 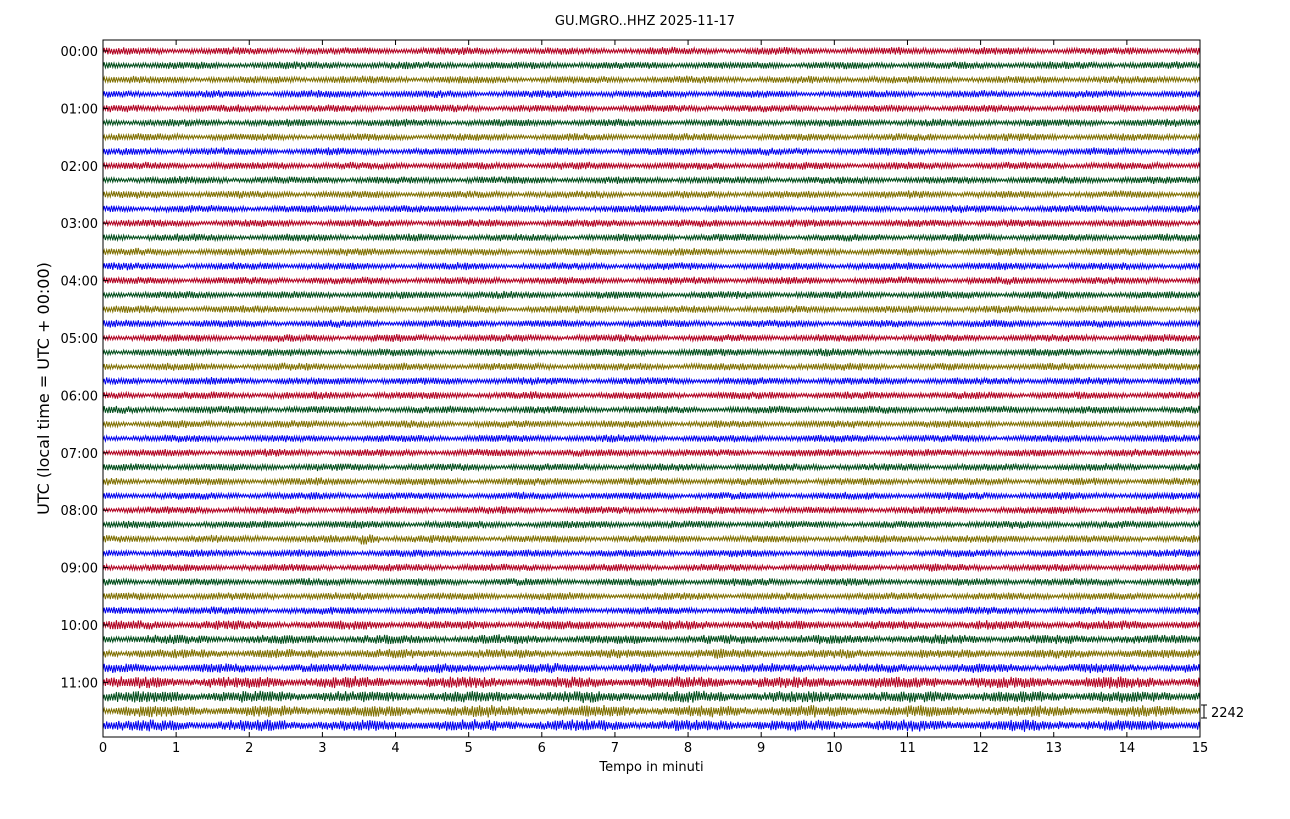 What do you see at coordinates (469, 748) in the screenshot?
I see `x-tick-label-5: 5` at bounding box center [469, 748].